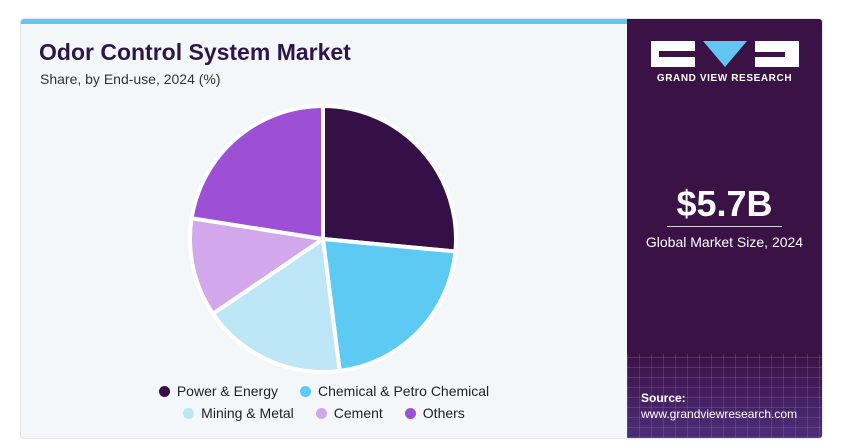  I want to click on legend-label: Cement, so click(358, 413).